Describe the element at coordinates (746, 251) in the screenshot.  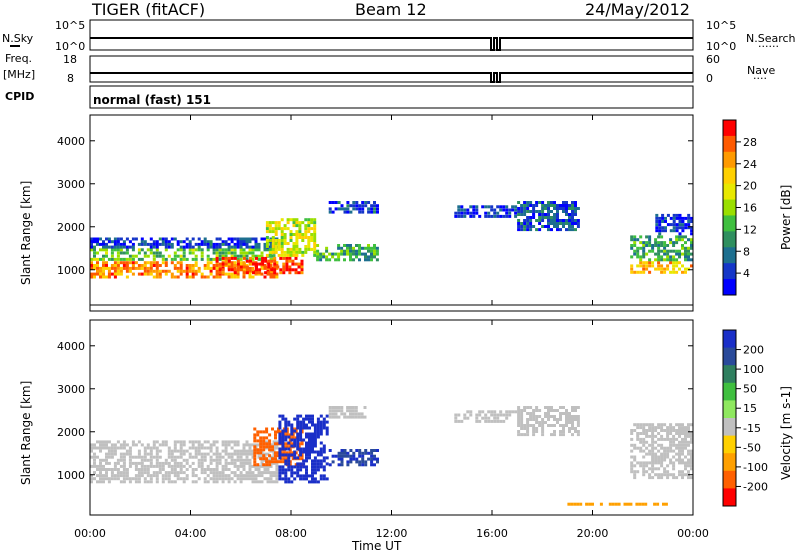
I see `colorbar-tick-label: 8` at that location.